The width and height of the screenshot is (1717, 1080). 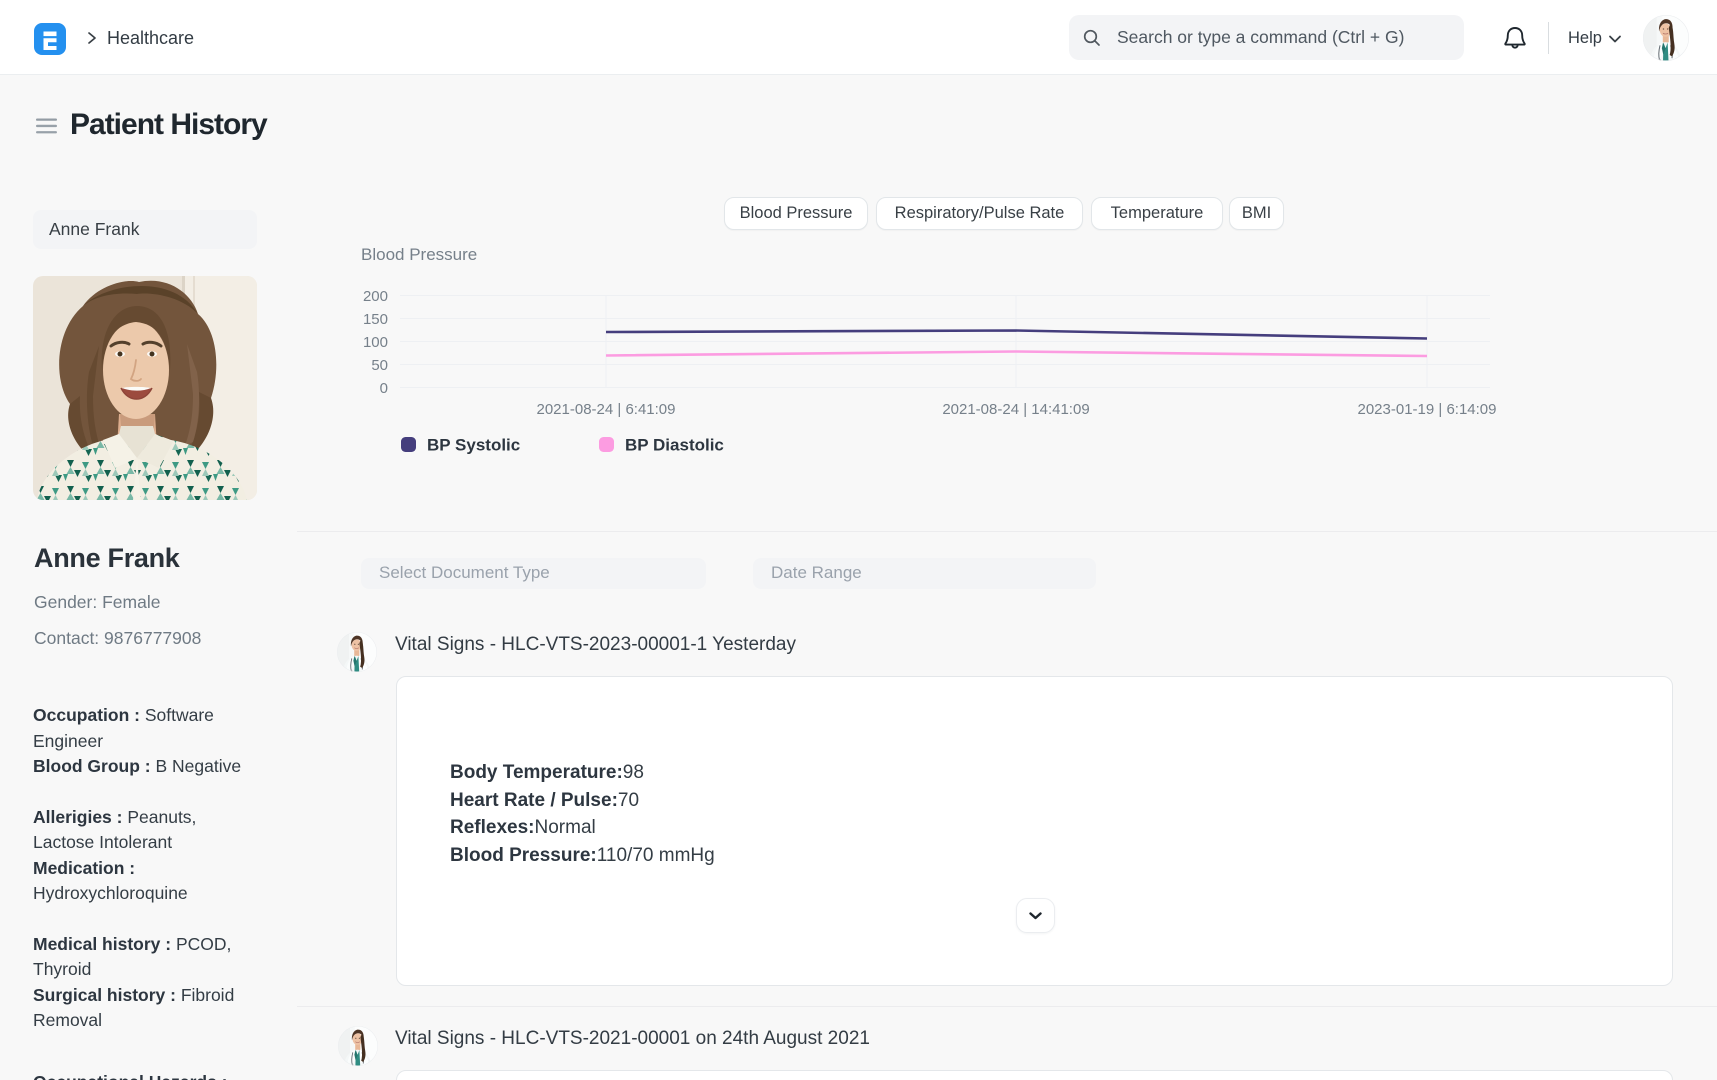 What do you see at coordinates (375, 342) in the screenshot?
I see `svg-text: 100` at bounding box center [375, 342].